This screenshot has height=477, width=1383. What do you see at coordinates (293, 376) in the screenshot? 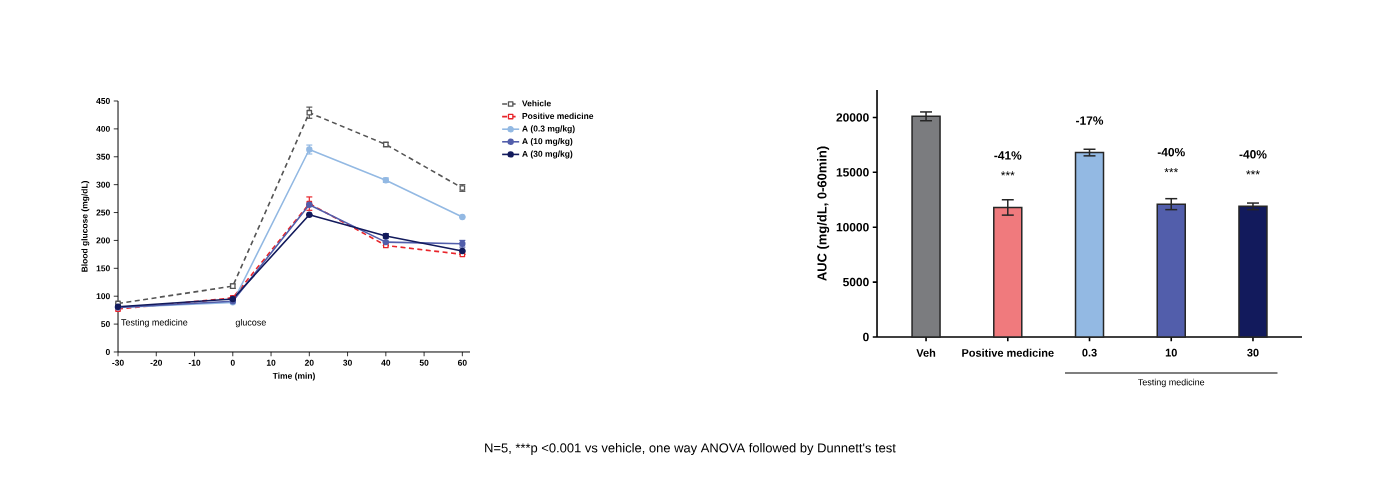
I see `x-axis-title: Time (min)` at bounding box center [293, 376].